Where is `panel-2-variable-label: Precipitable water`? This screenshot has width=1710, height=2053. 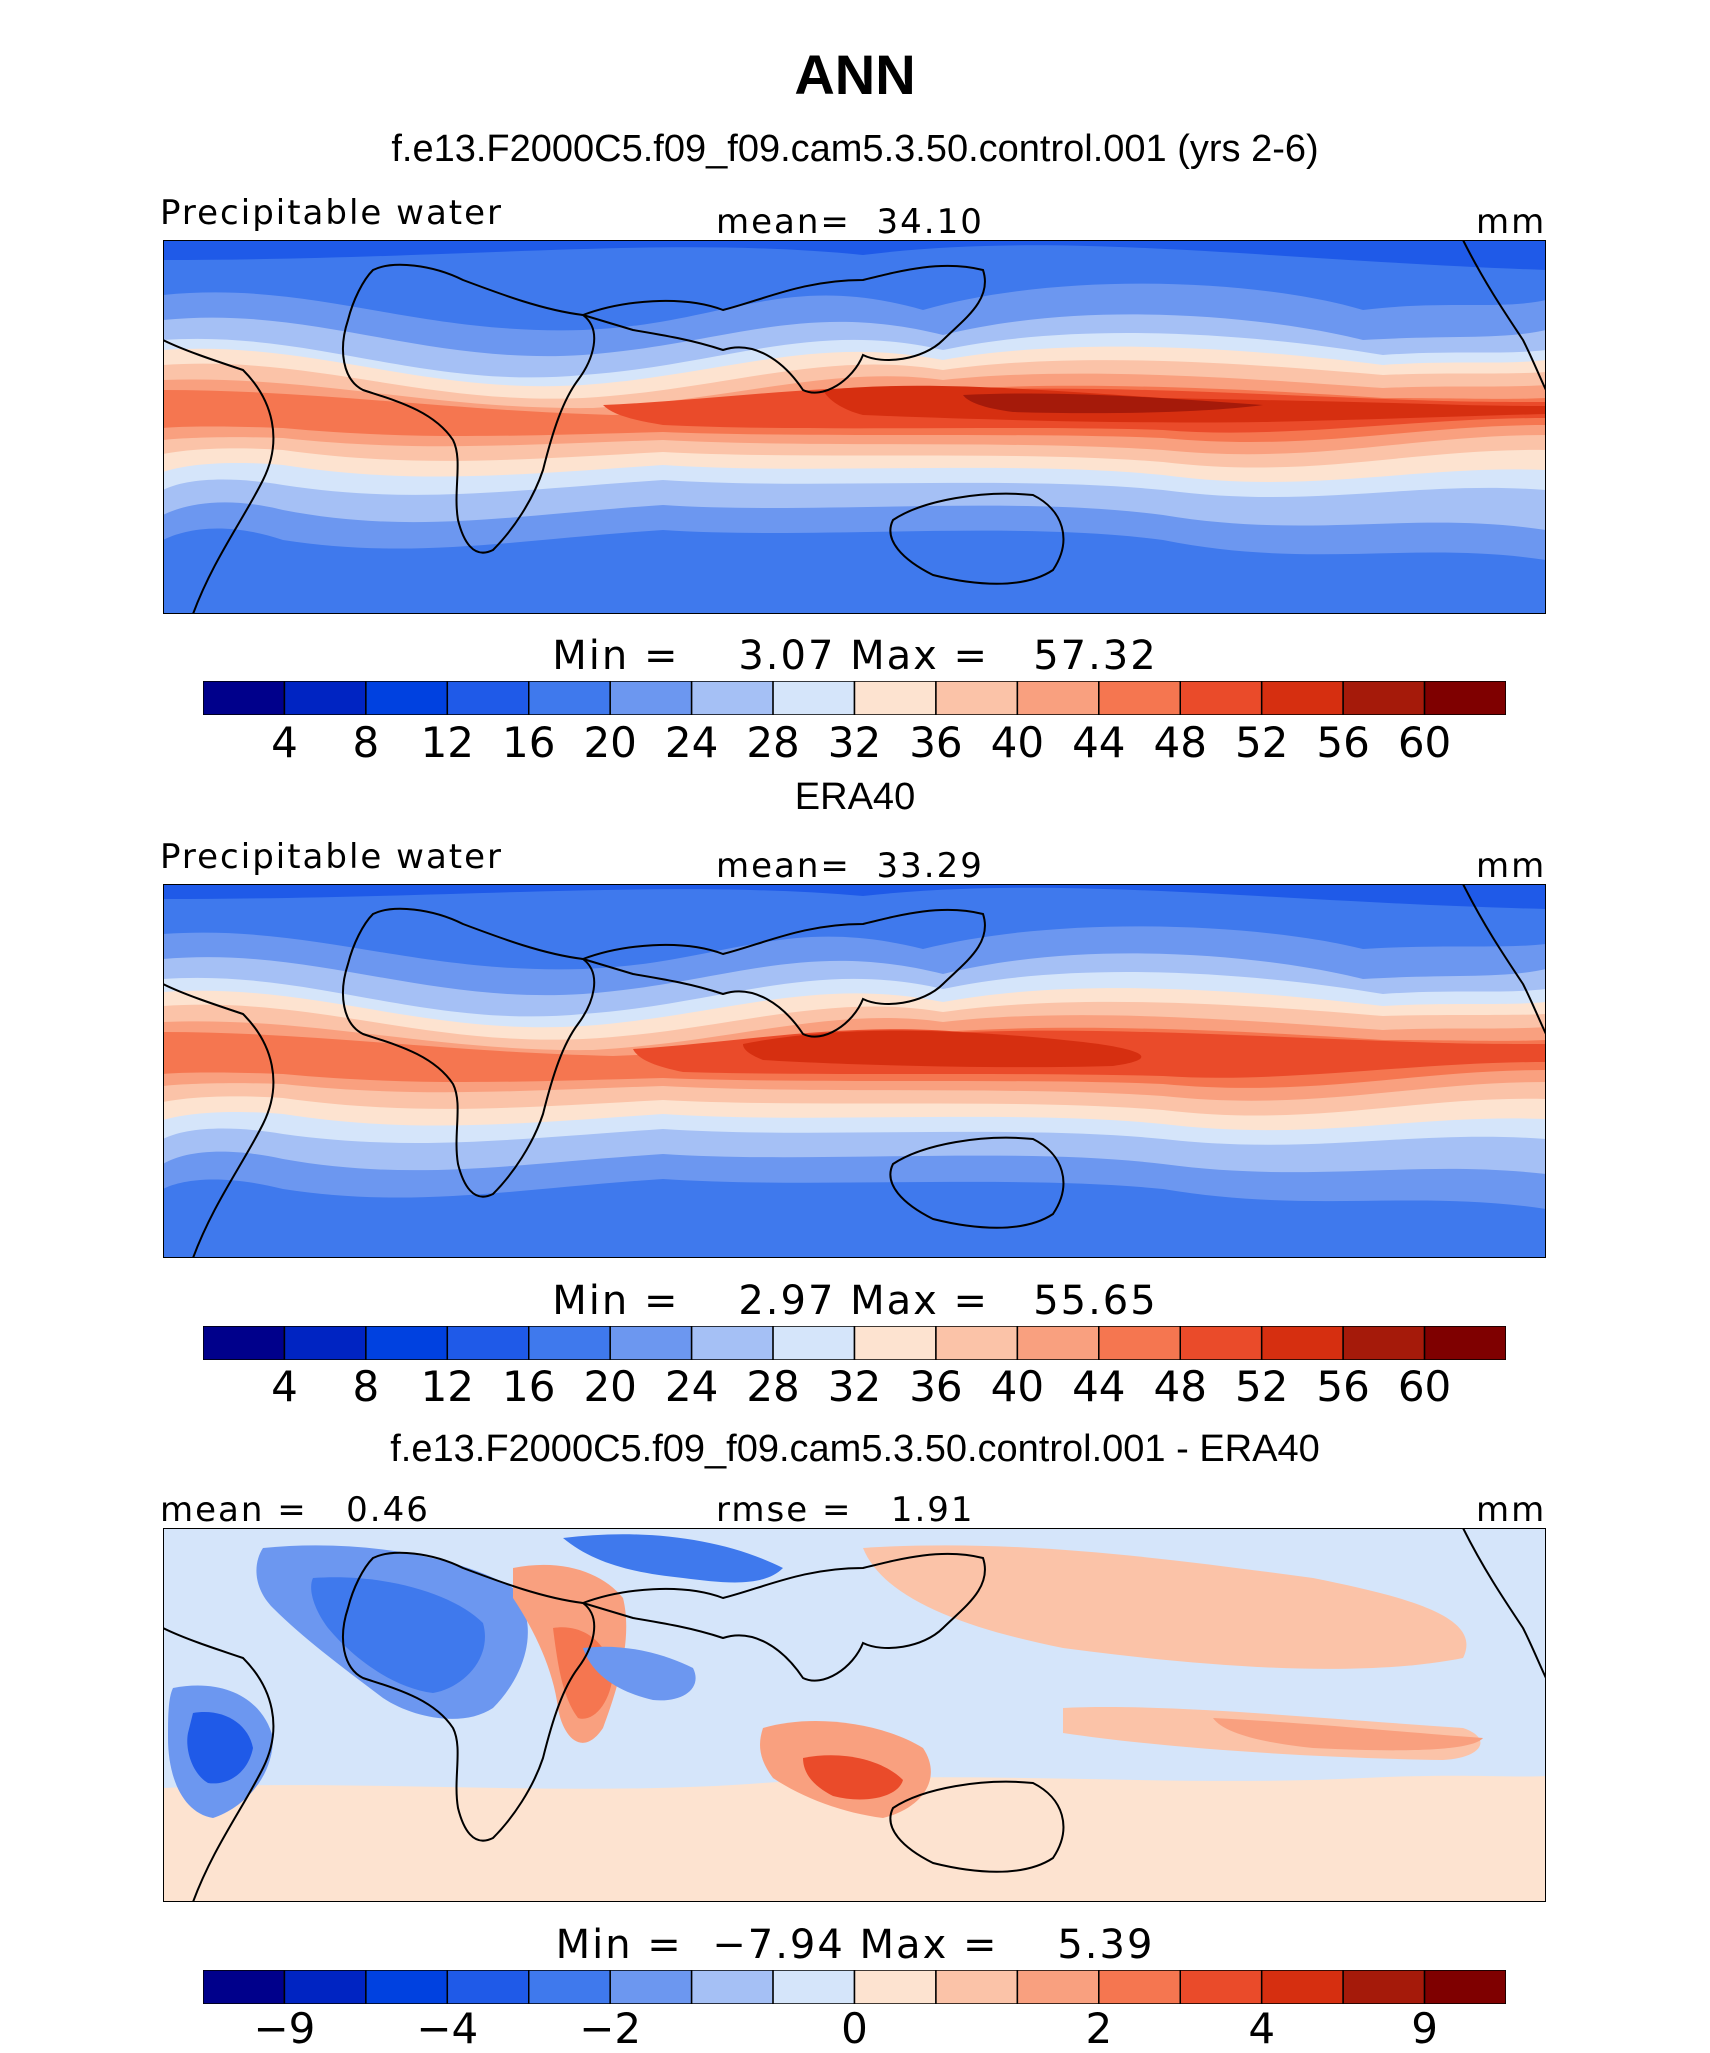
panel-2-variable-label: Precipitable water is located at coordinates (332, 857).